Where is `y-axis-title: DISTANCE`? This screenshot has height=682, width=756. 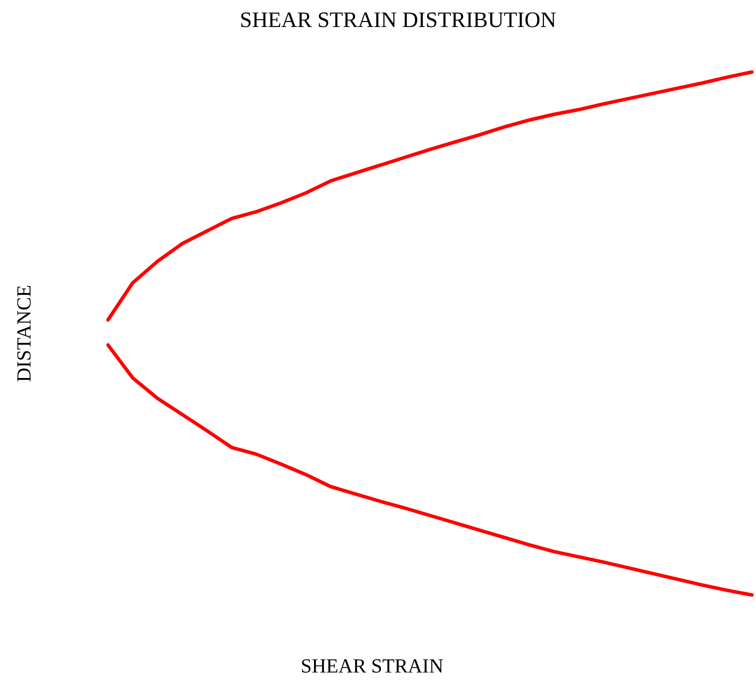
y-axis-title: DISTANCE is located at coordinates (24, 333).